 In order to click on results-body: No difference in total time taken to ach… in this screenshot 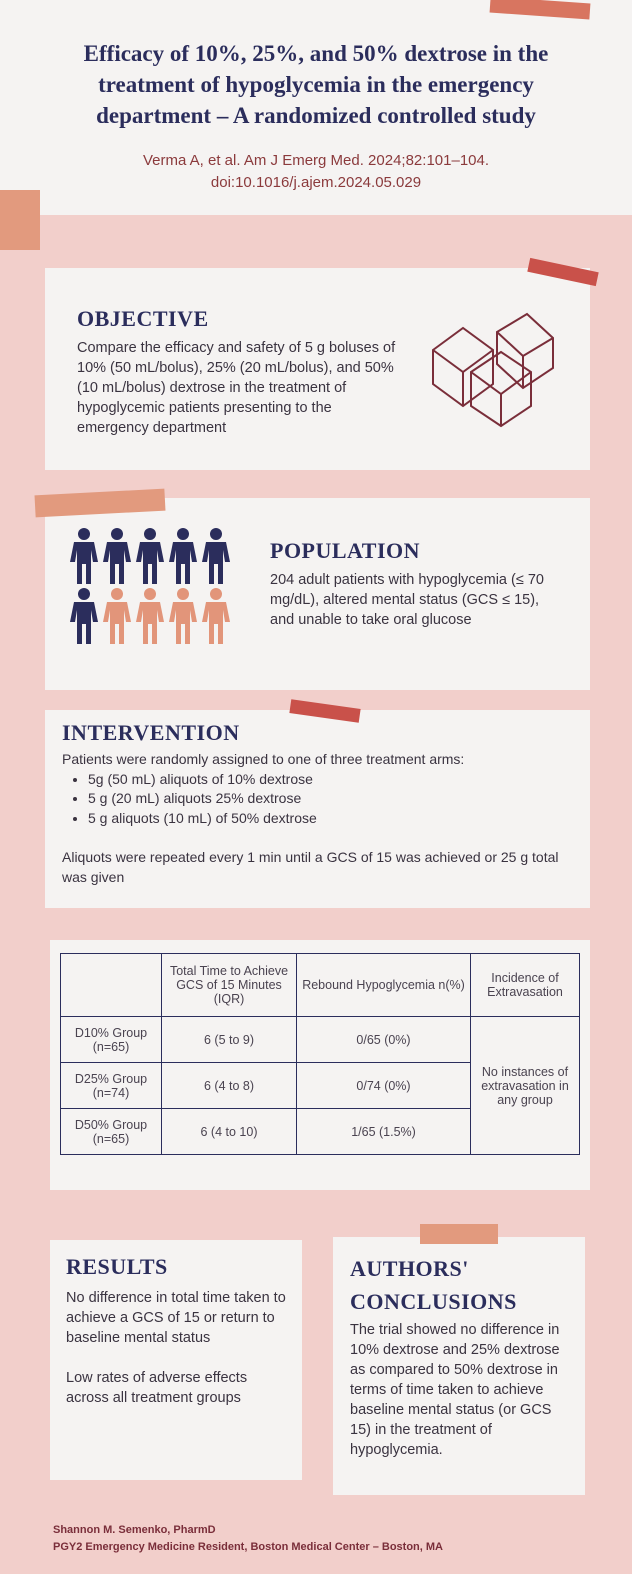, I will do `click(176, 1348)`.